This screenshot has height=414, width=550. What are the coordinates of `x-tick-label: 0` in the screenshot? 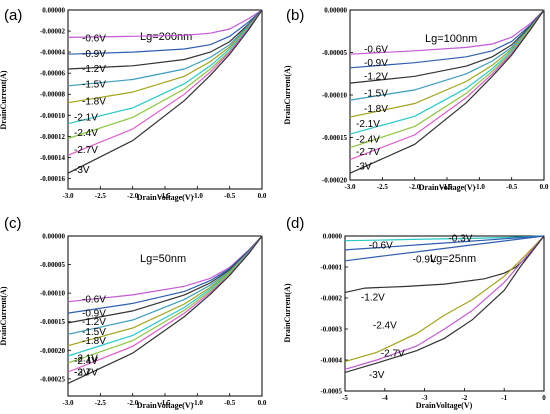 It's located at (544, 398).